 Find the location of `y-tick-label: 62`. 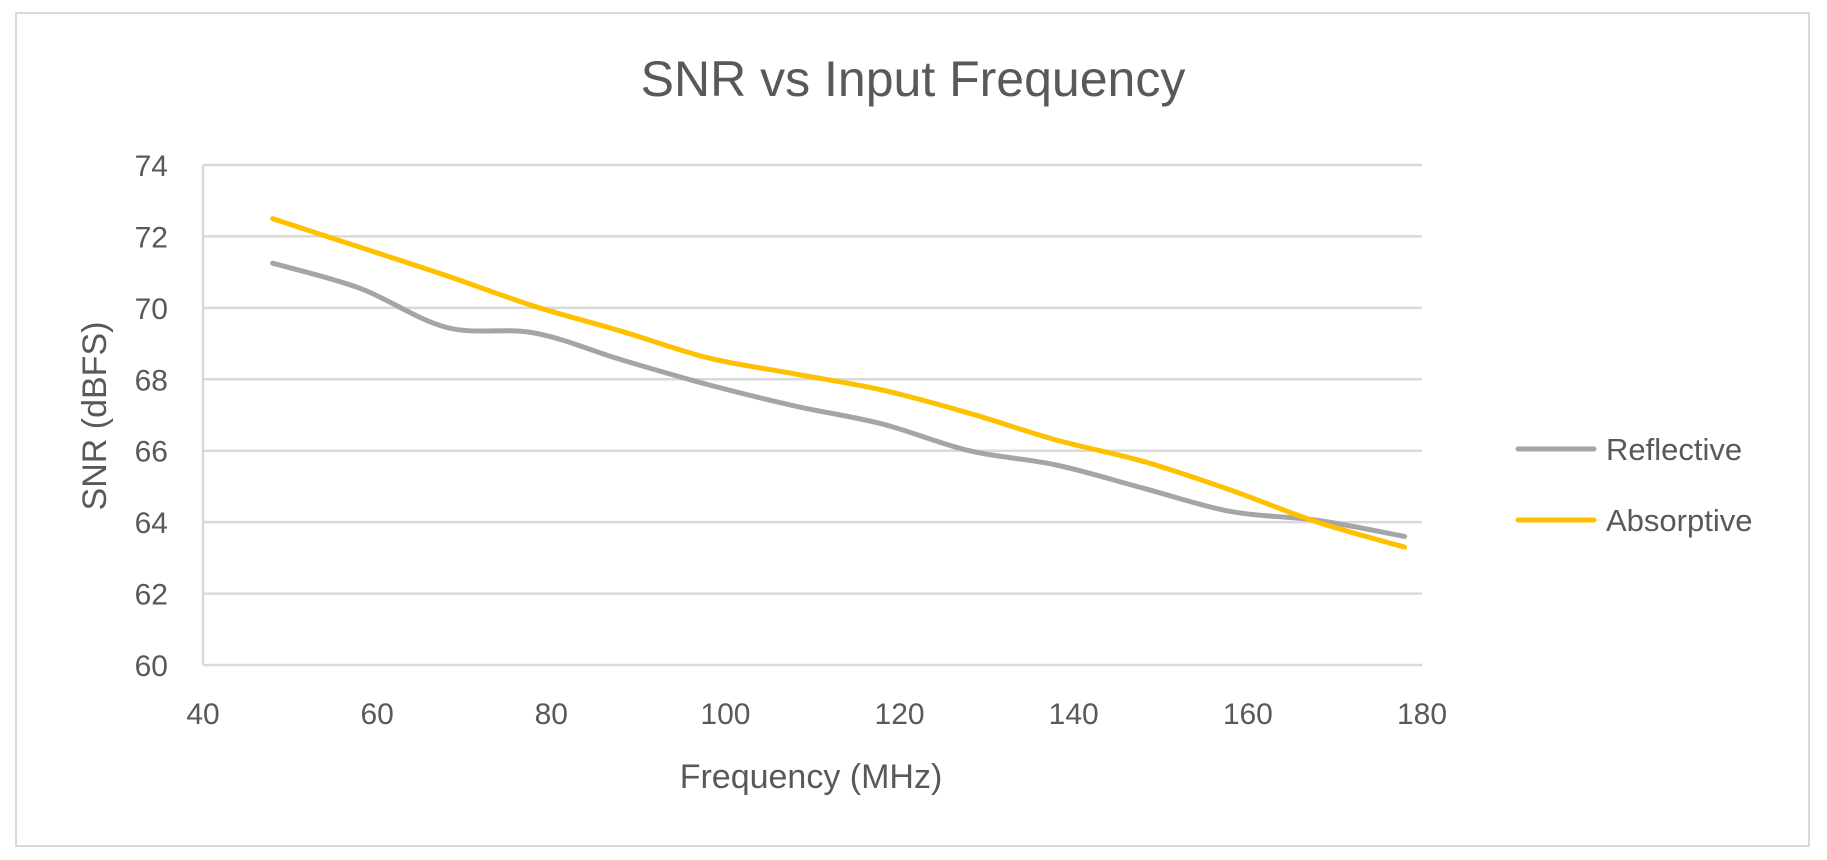

y-tick-label: 62 is located at coordinates (151, 595).